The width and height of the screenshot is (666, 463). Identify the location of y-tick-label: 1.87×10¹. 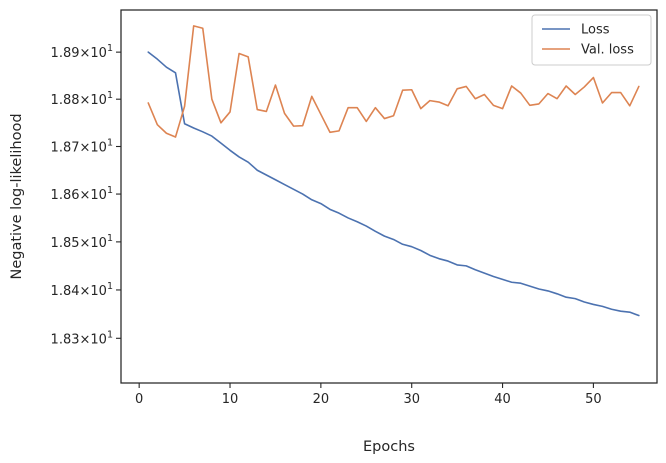
(82, 147).